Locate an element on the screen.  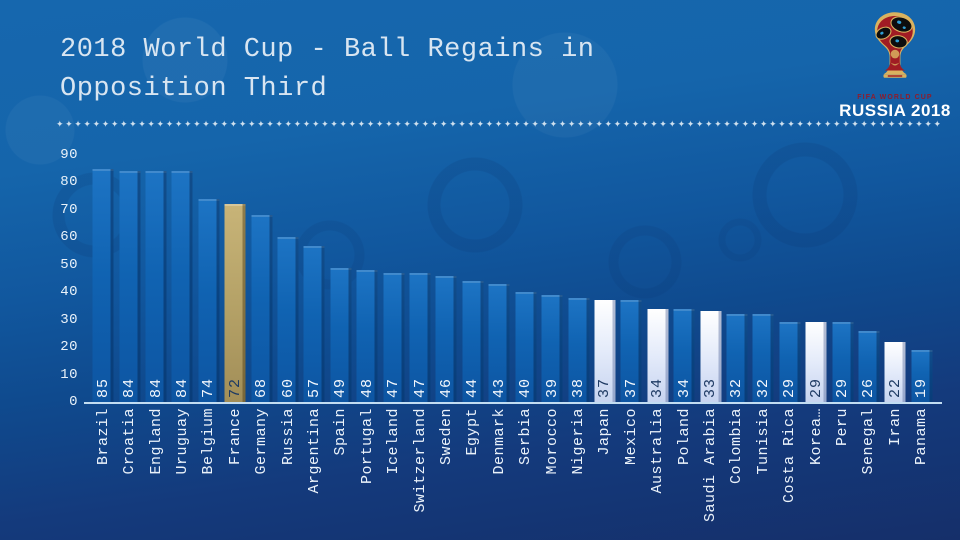
category-label-slot: Costa Rica is located at coordinates (790, 471).